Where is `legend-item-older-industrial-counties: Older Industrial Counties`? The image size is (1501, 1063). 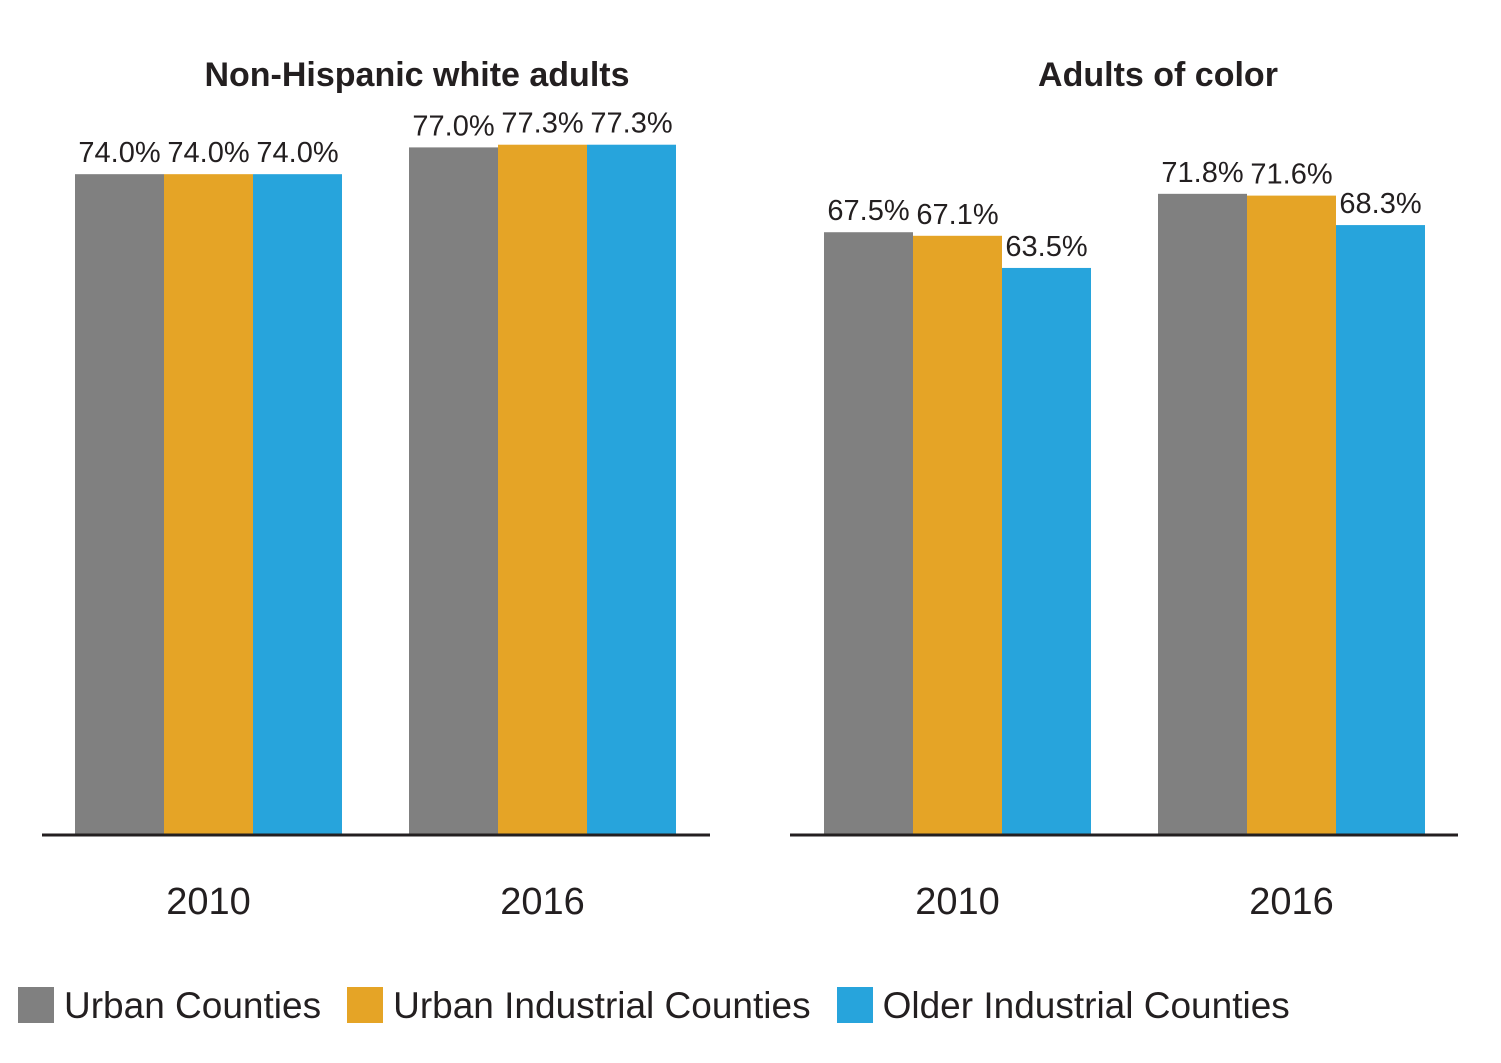
legend-item-older-industrial-counties: Older Industrial Counties is located at coordinates (1063, 1005).